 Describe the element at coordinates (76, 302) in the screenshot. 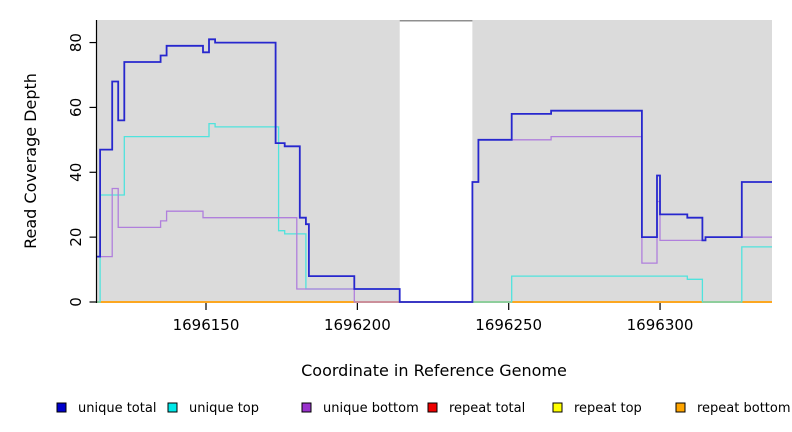

I see `y-tick-label: 0` at that location.